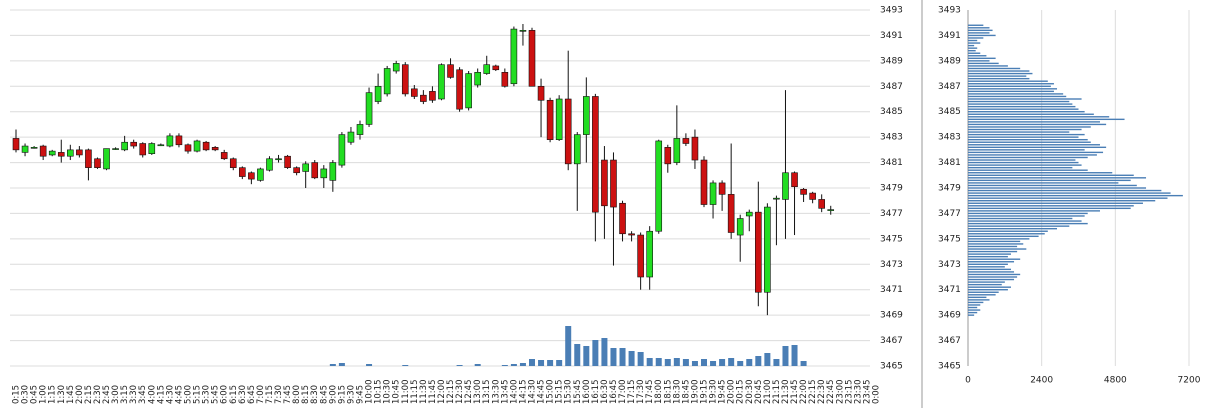 The image size is (1211, 408). I want to click on x-tick-label: 9:15, so click(342, 394).